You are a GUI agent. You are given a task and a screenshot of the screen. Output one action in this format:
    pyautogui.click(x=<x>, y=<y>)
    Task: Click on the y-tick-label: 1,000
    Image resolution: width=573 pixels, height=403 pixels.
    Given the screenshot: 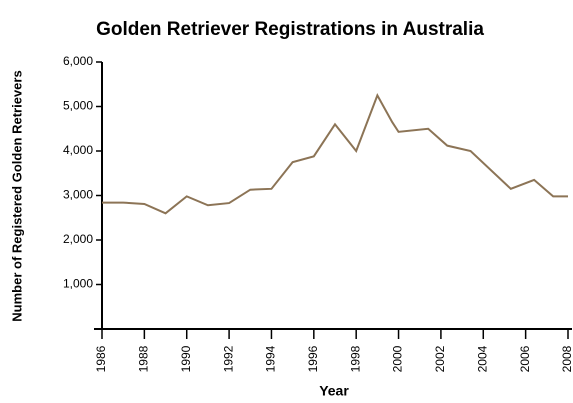 What is the action you would take?
    pyautogui.click(x=78, y=284)
    